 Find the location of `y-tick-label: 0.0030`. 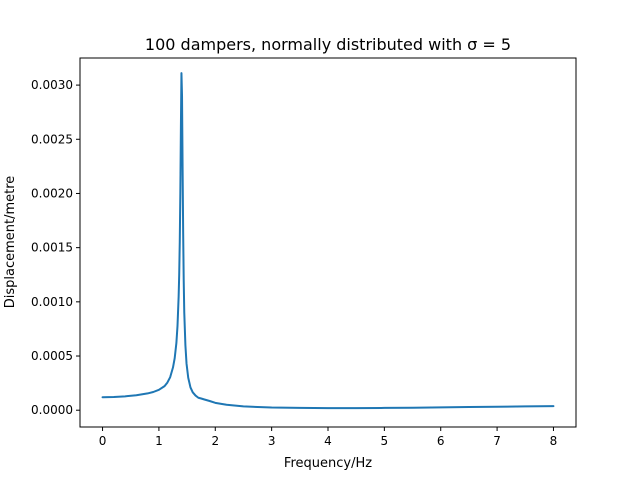

y-tick-label: 0.0030 is located at coordinates (52, 85).